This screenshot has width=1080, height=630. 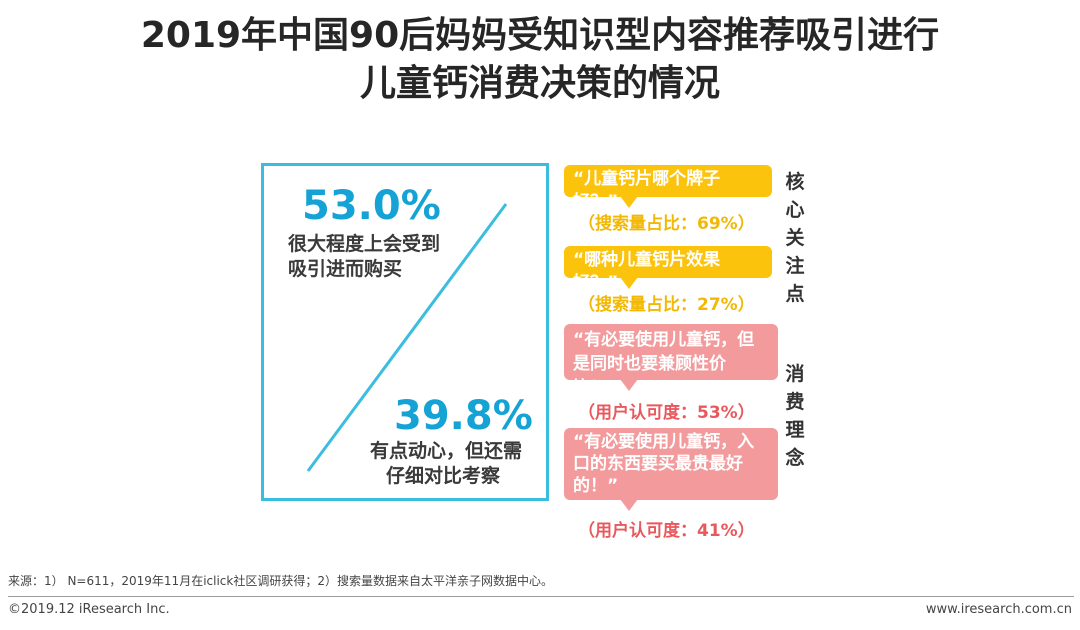 What do you see at coordinates (795, 294) in the screenshot?
I see `core-focus-char: 点` at bounding box center [795, 294].